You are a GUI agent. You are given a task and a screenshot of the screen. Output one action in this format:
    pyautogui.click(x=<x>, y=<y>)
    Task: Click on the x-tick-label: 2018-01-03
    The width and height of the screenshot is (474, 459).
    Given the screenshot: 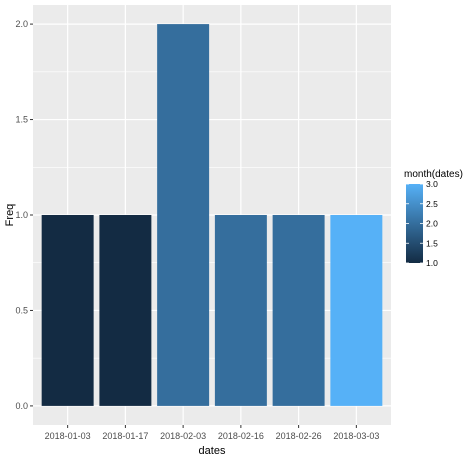 What is the action you would take?
    pyautogui.click(x=68, y=436)
    